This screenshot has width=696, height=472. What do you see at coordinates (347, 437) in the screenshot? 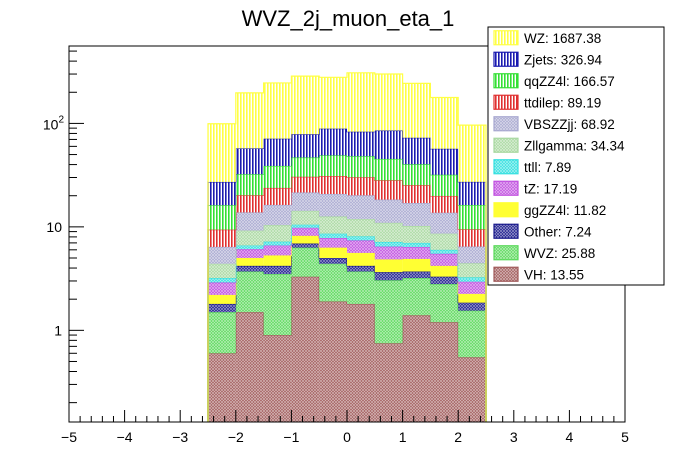
I see `x-tick-label: 0` at bounding box center [347, 437].